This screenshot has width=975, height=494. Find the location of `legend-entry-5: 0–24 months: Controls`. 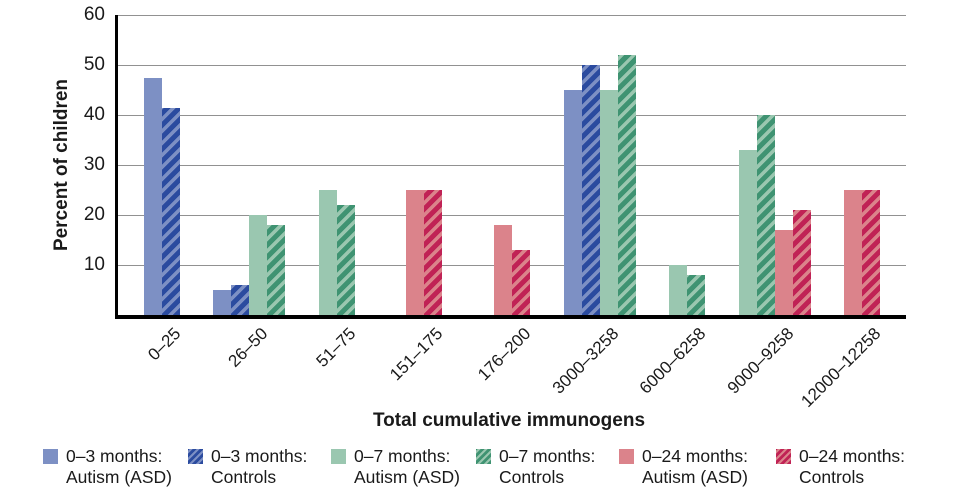

legend-entry-5: 0–24 months: Controls is located at coordinates (840, 467).